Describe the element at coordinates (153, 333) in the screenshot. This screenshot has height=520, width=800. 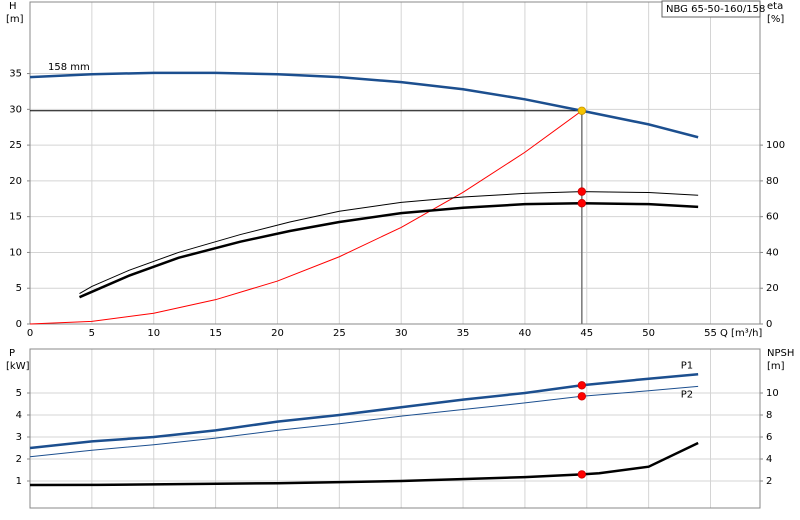
I see `x-tick-label: 10` at that location.